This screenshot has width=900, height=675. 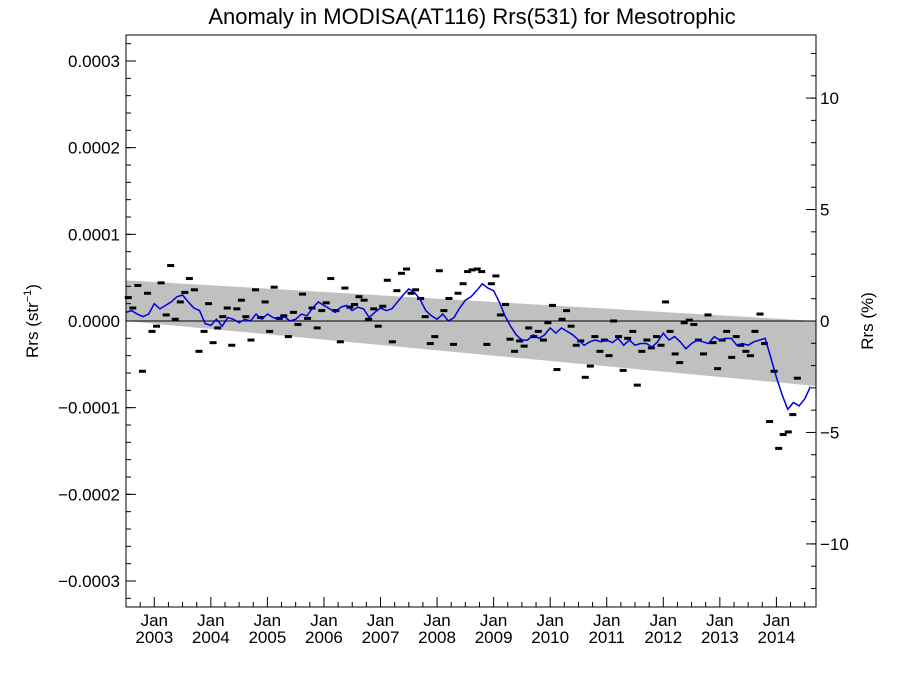 What do you see at coordinates (663, 637) in the screenshot?
I see `x-tick-year: 2012` at bounding box center [663, 637].